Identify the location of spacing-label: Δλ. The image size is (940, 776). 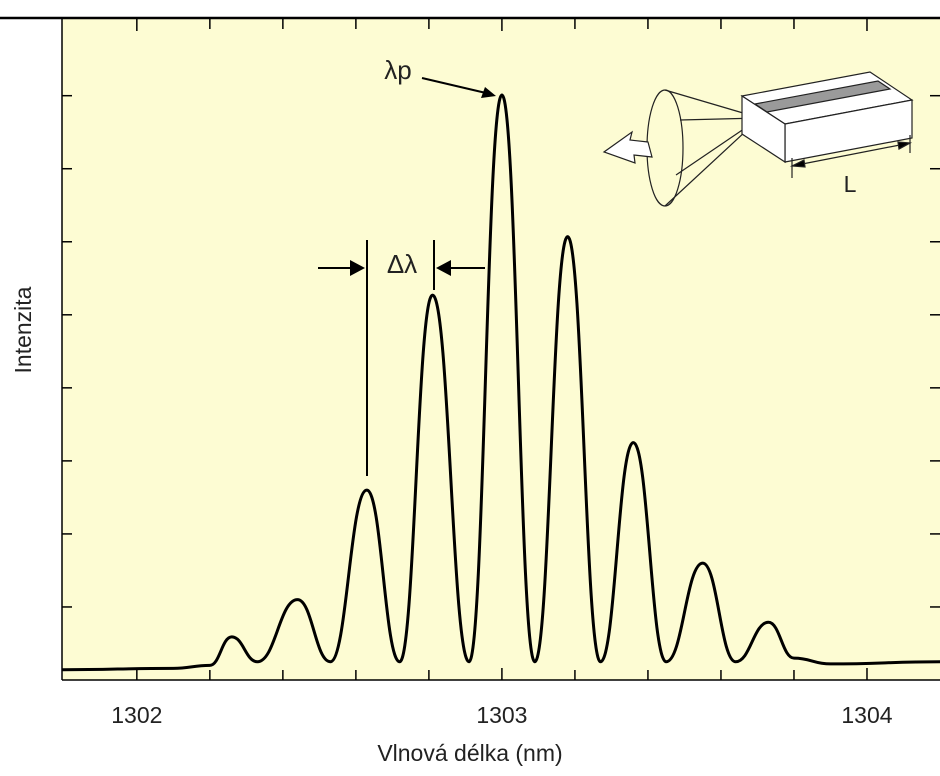
(402, 264).